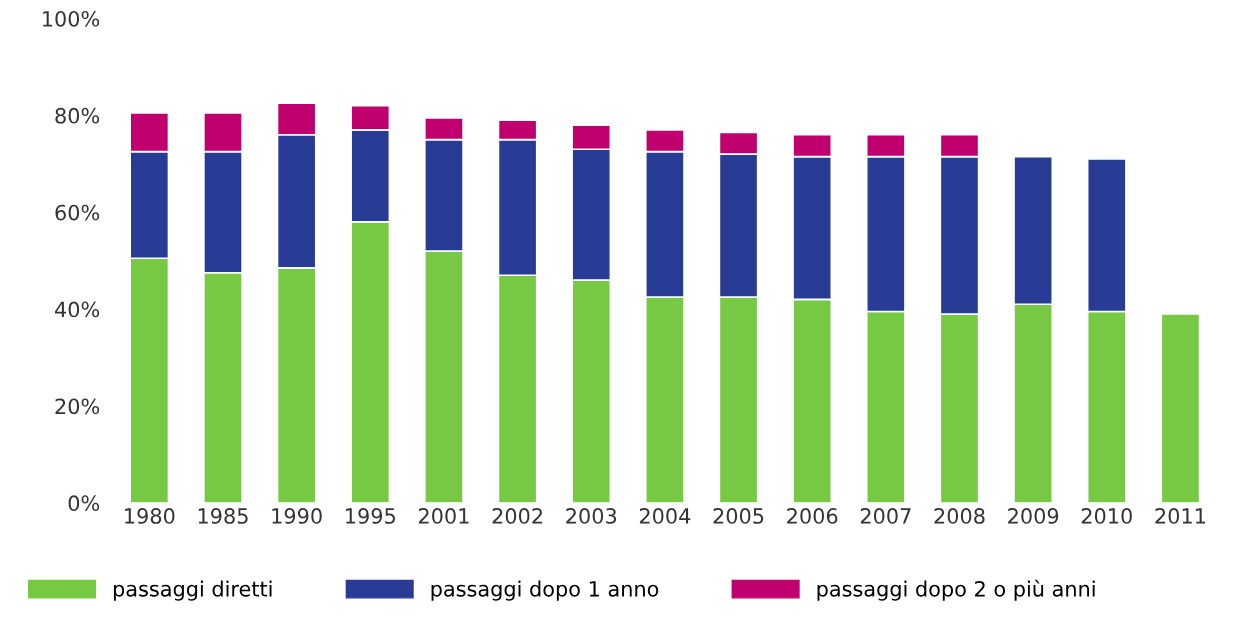 The image size is (1237, 617). I want to click on x-tick-label: 1995, so click(370, 516).